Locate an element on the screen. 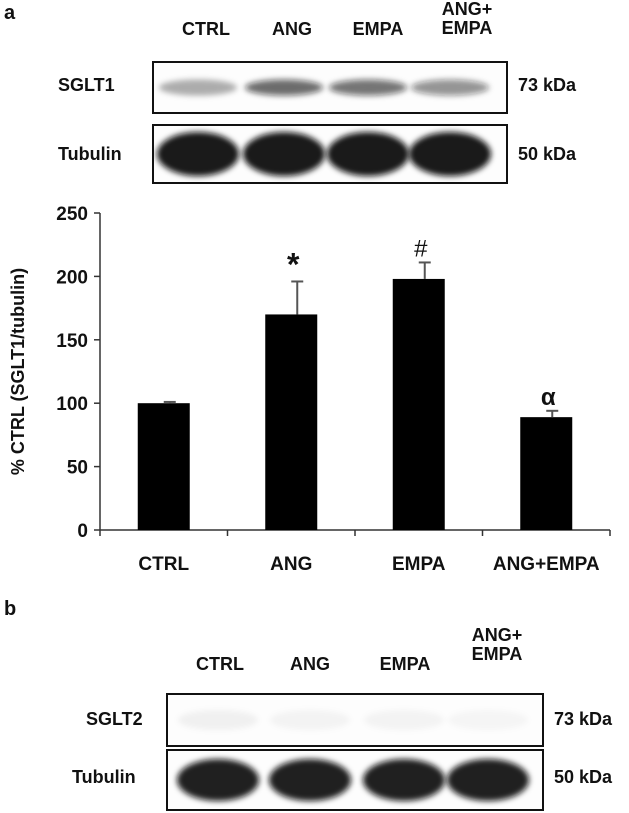  panel-letter-a: a is located at coordinates (10, 13).